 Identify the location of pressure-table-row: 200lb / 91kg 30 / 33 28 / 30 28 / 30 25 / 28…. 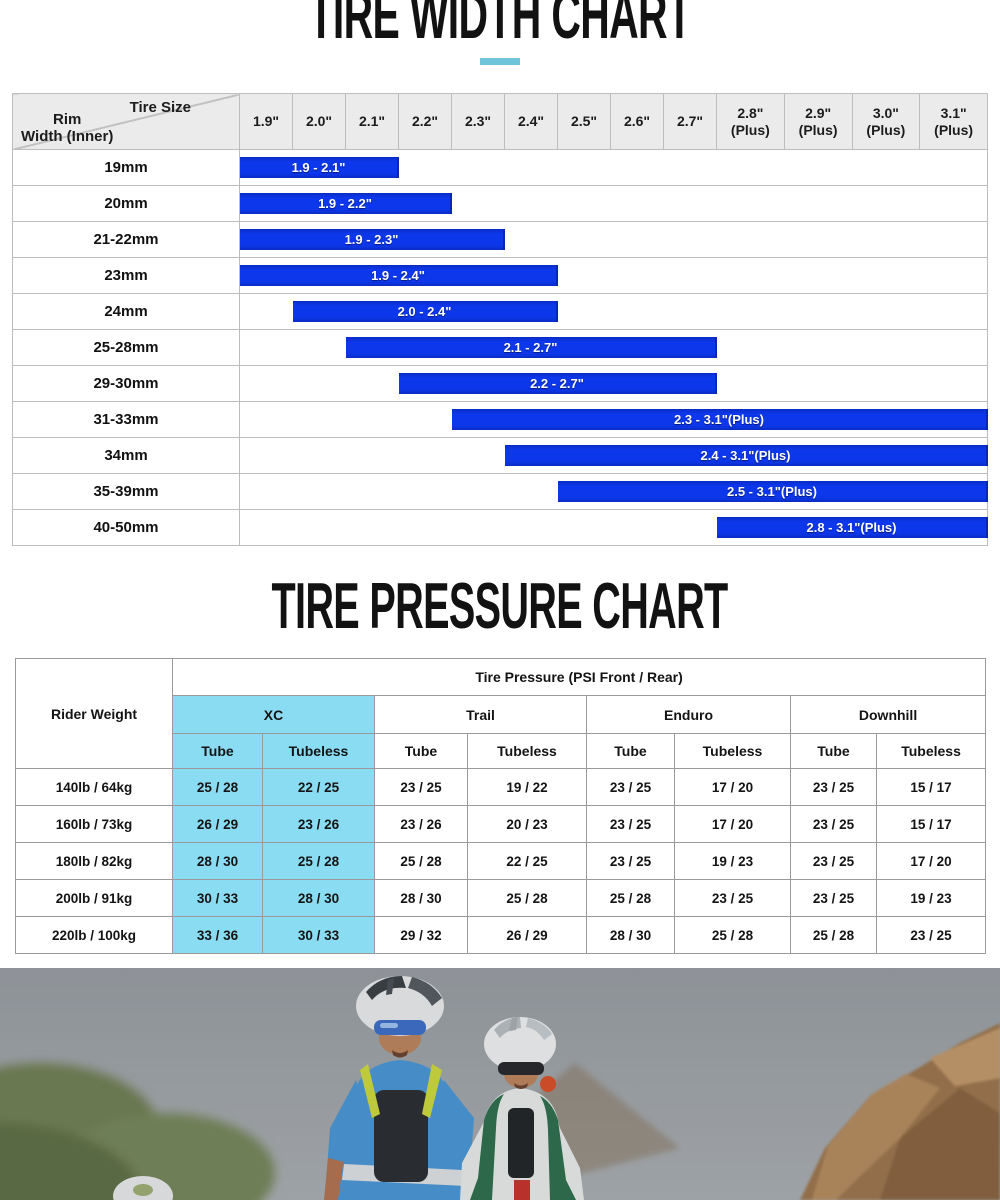
(501, 898).